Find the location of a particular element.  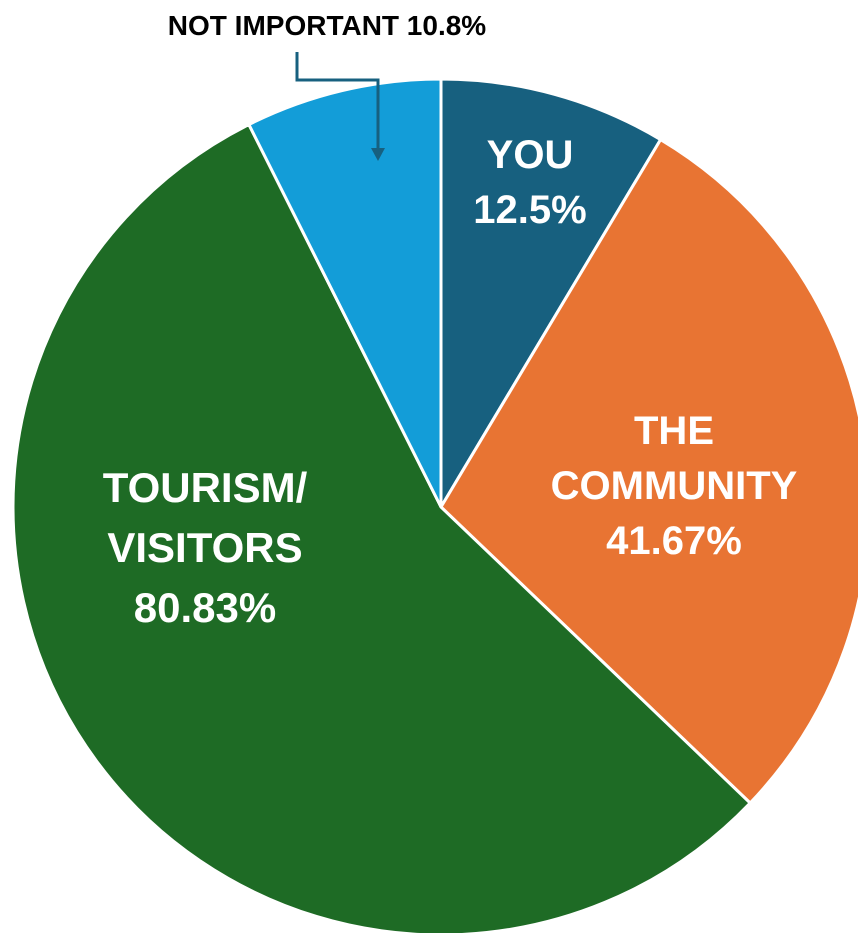

pie-slice-not-important is located at coordinates (345, 293).